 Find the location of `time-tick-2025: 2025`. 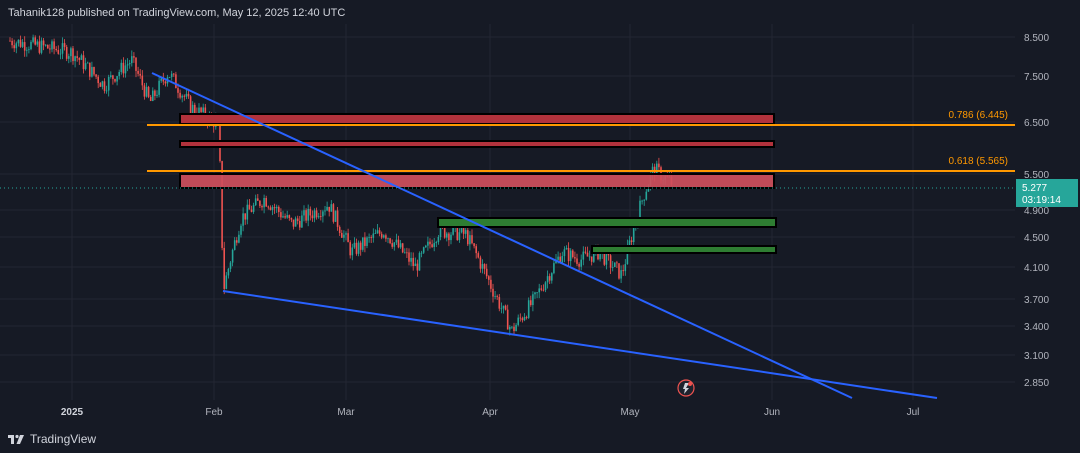

time-tick-2025: 2025 is located at coordinates (72, 412).